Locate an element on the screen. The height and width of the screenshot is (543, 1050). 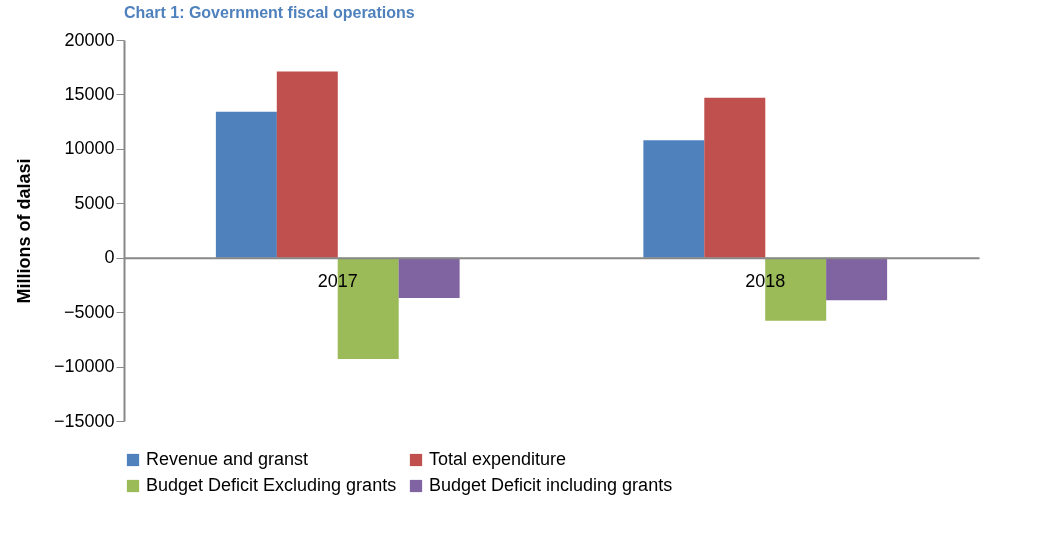
y-tick-label: 0 is located at coordinates (109, 257).